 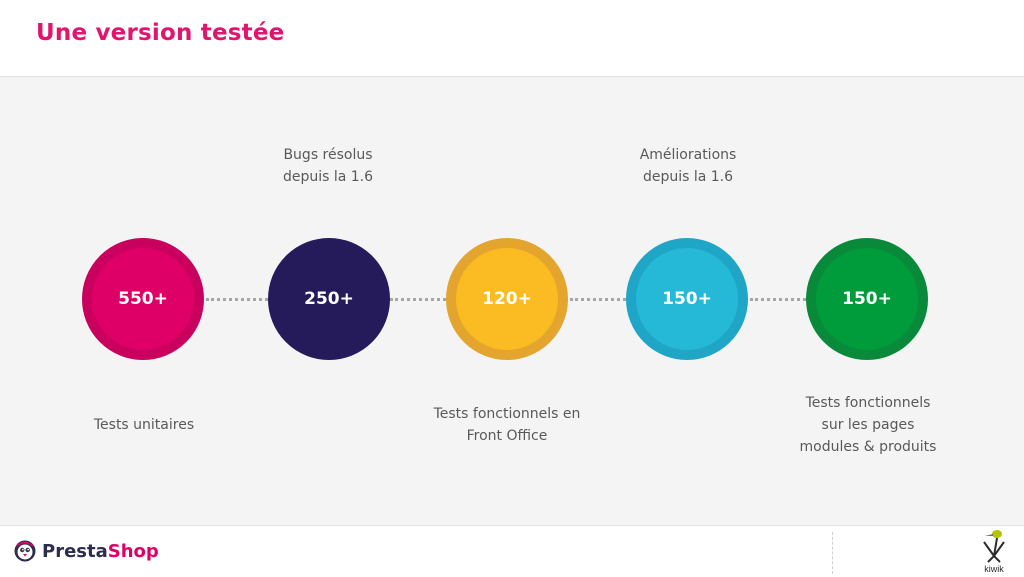 I want to click on stat-value: 550+, so click(x=143, y=299).